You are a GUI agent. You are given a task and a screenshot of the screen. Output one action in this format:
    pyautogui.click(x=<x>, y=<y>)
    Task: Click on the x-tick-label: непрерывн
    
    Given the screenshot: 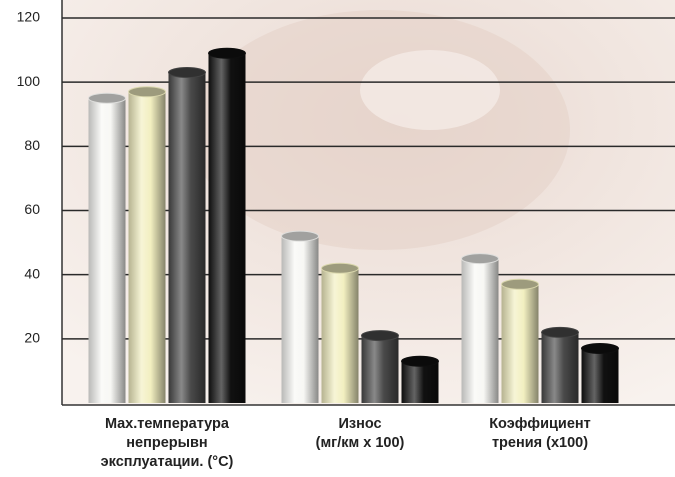 What is the action you would take?
    pyautogui.click(x=166, y=443)
    